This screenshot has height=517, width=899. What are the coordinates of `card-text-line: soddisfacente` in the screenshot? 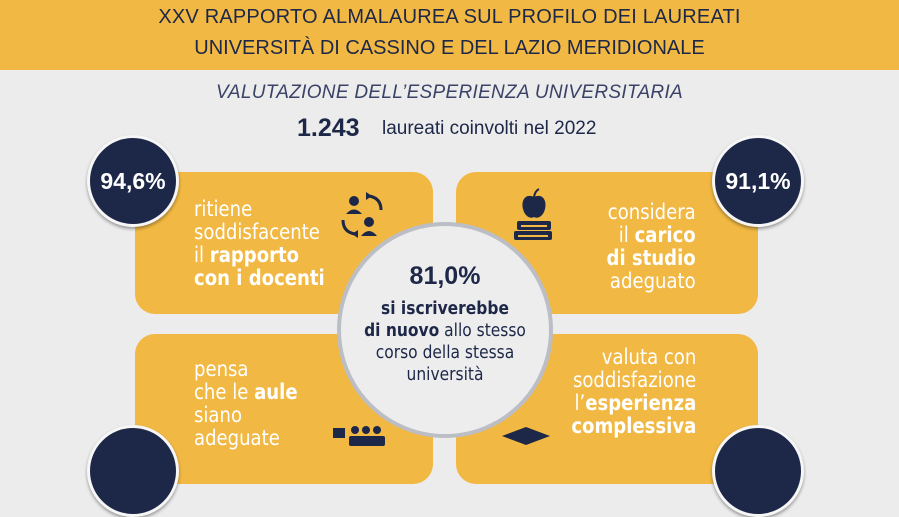 It's located at (257, 232).